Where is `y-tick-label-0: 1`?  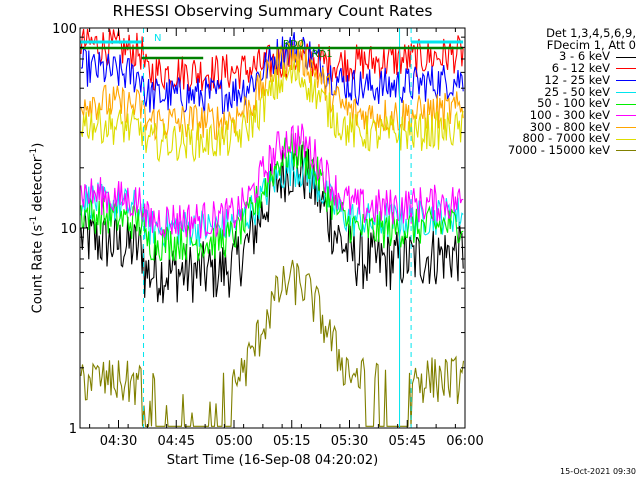
y-tick-label-0: 1 is located at coordinates (73, 429).